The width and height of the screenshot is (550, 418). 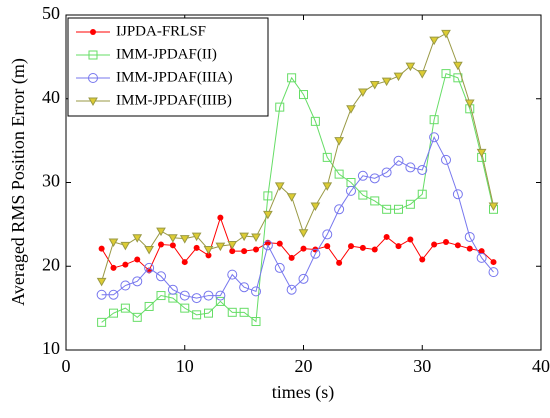 I want to click on legend-label: IJPDA-FRLSF, so click(x=161, y=31).